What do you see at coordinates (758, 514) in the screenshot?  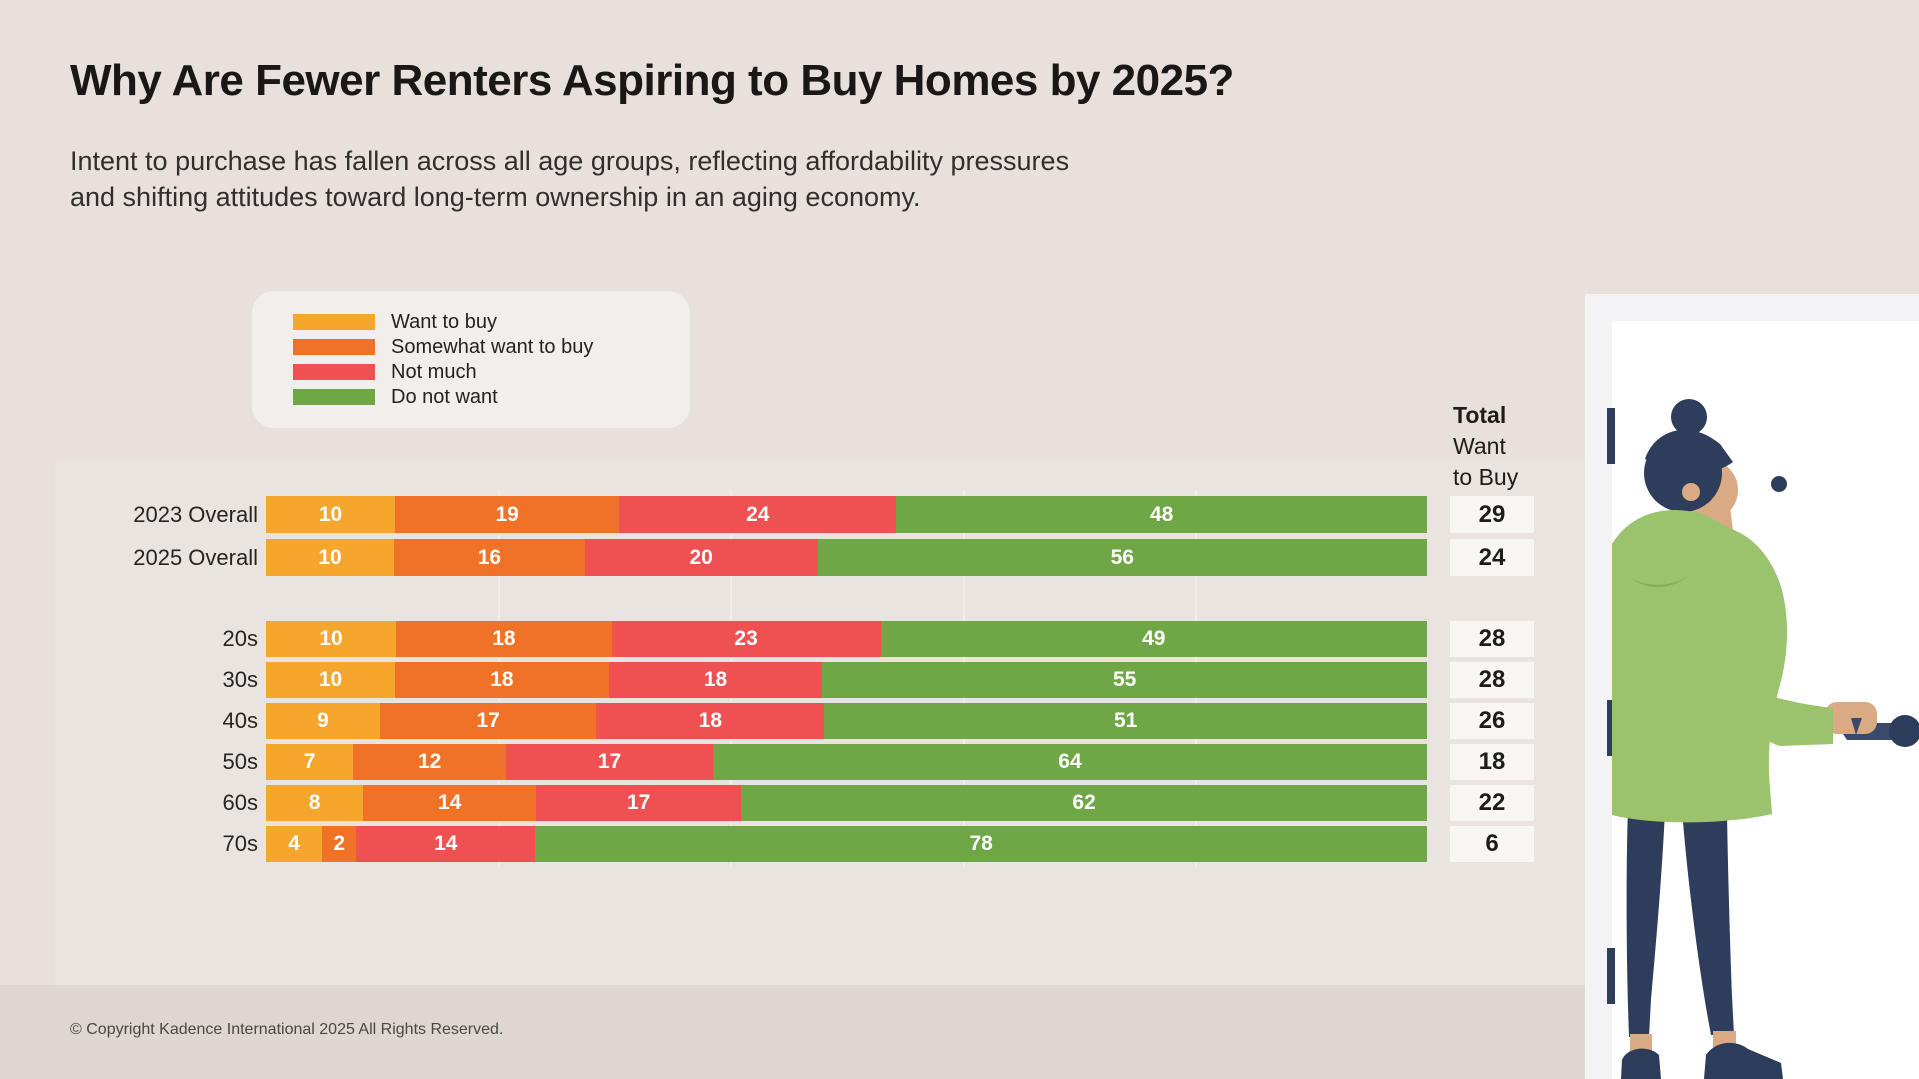 I see `bar-segment-not-much: 24` at bounding box center [758, 514].